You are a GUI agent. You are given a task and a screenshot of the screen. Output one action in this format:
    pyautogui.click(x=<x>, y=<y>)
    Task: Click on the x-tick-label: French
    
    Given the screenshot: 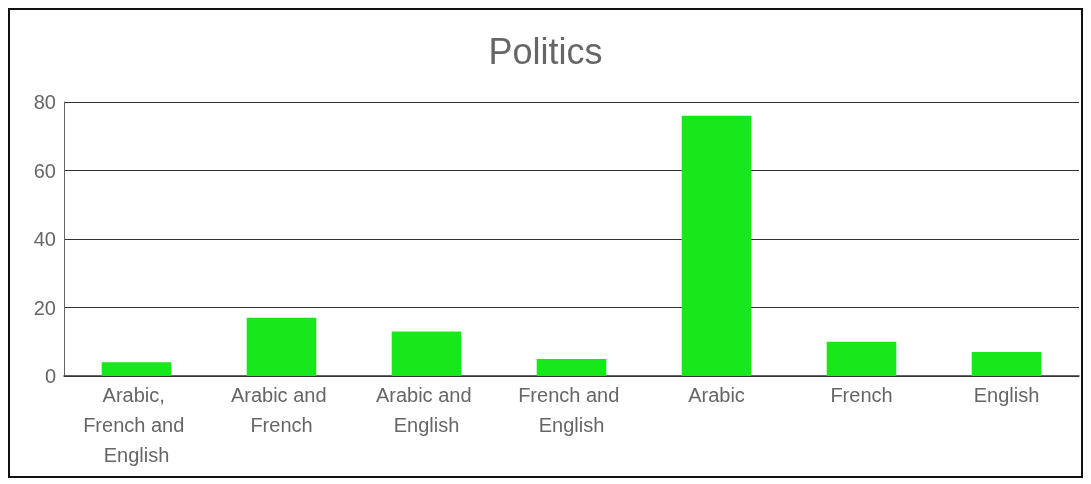 What is the action you would take?
    pyautogui.click(x=861, y=395)
    